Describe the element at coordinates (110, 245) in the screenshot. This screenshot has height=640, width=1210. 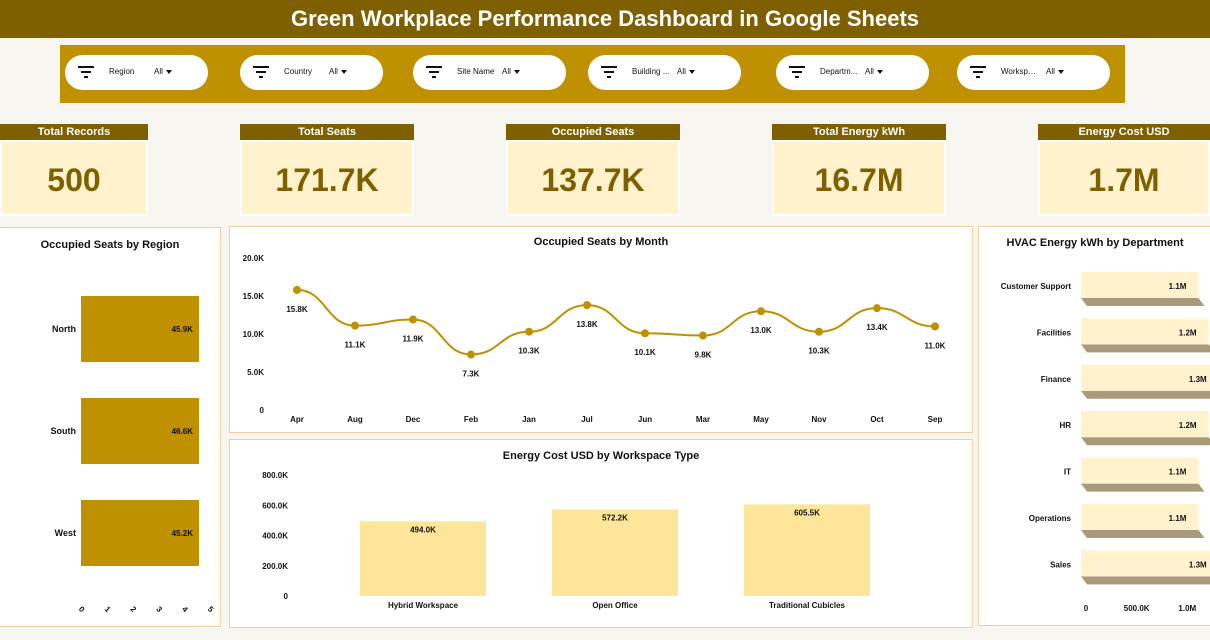
I see `chart-title: Occupied Seats by Region` at that location.